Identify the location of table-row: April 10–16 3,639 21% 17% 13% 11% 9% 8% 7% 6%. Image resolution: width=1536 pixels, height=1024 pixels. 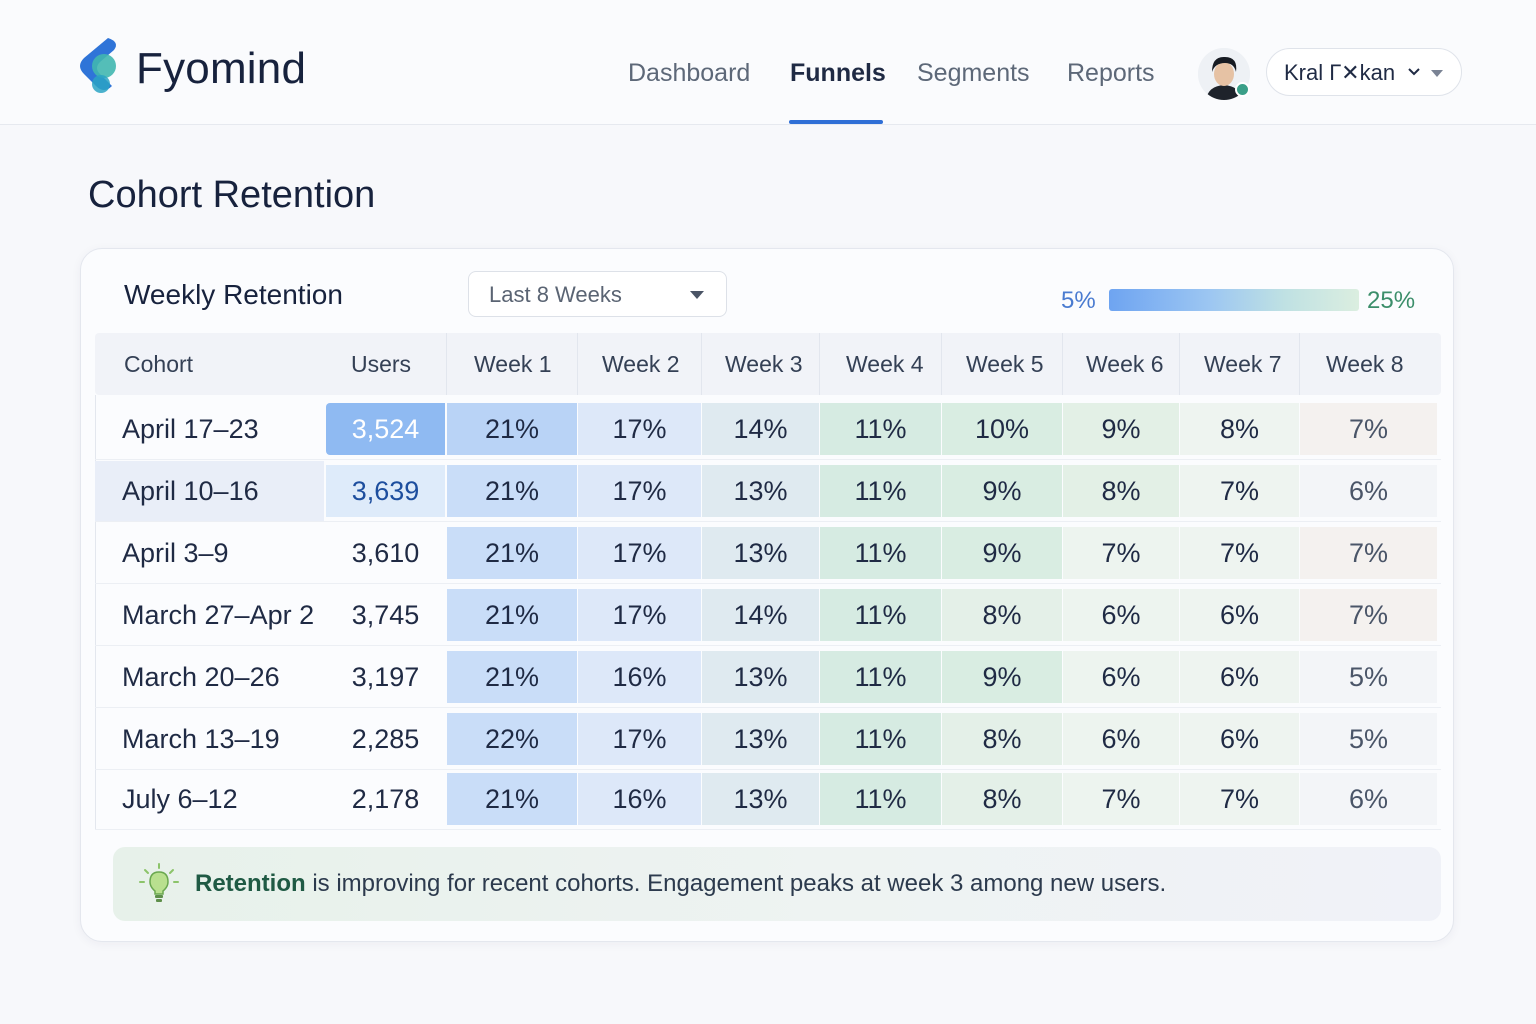
(768, 491).